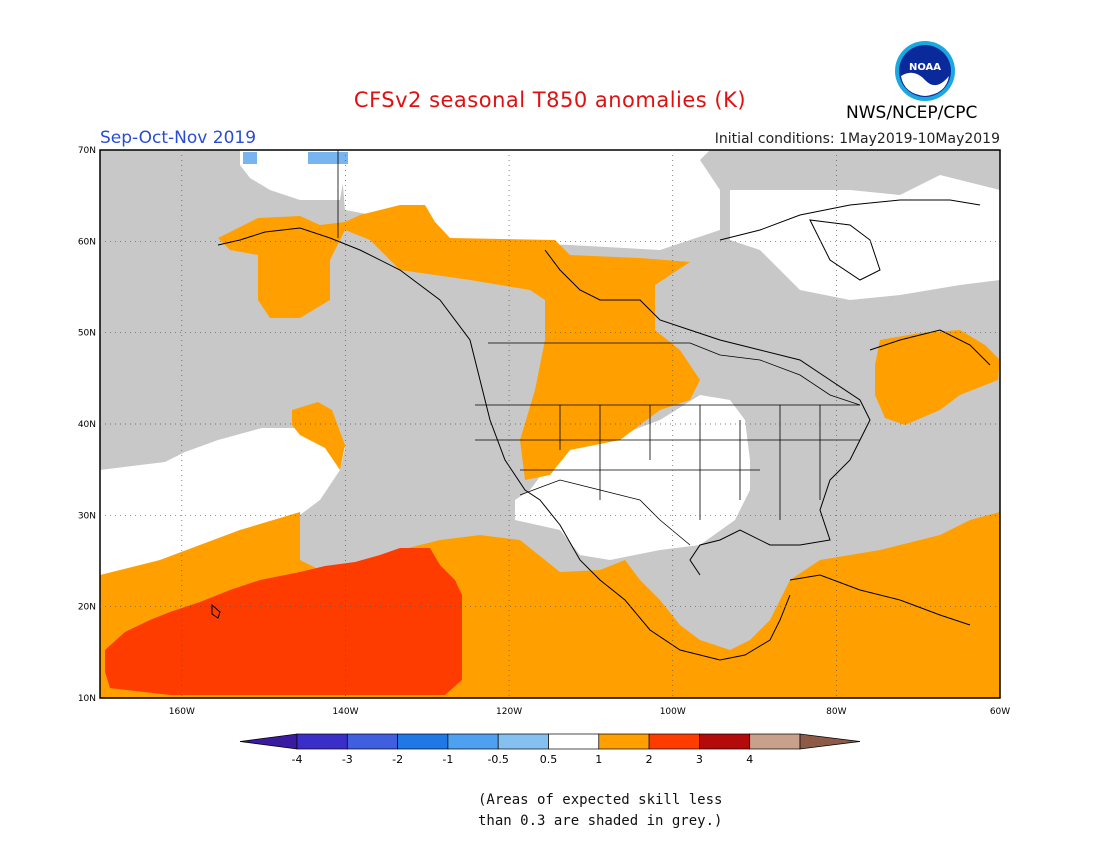  What do you see at coordinates (397, 759) in the screenshot?
I see `colorbar-tick: -2` at bounding box center [397, 759].